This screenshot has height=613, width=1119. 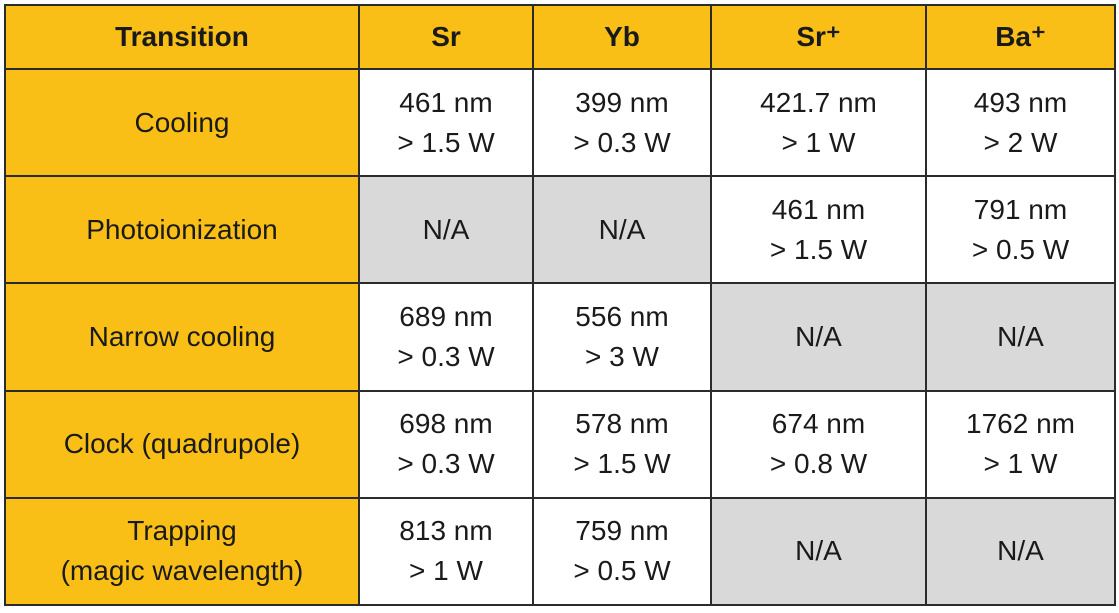 What do you see at coordinates (1020, 122) in the screenshot?
I see `table-cell: 493 nm > 2 W` at bounding box center [1020, 122].